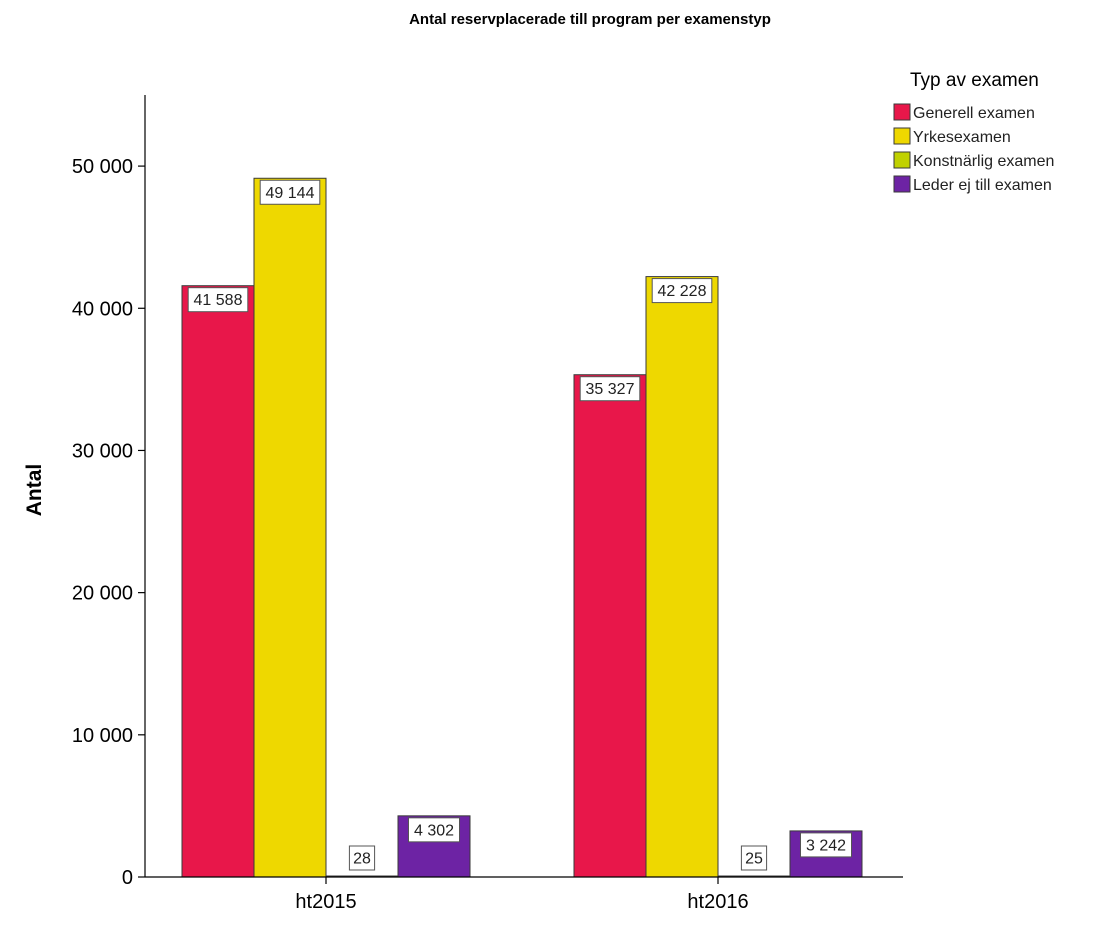 The image size is (1096, 930). What do you see at coordinates (102, 594) in the screenshot?
I see `y-tick-label: 20 000` at bounding box center [102, 594].